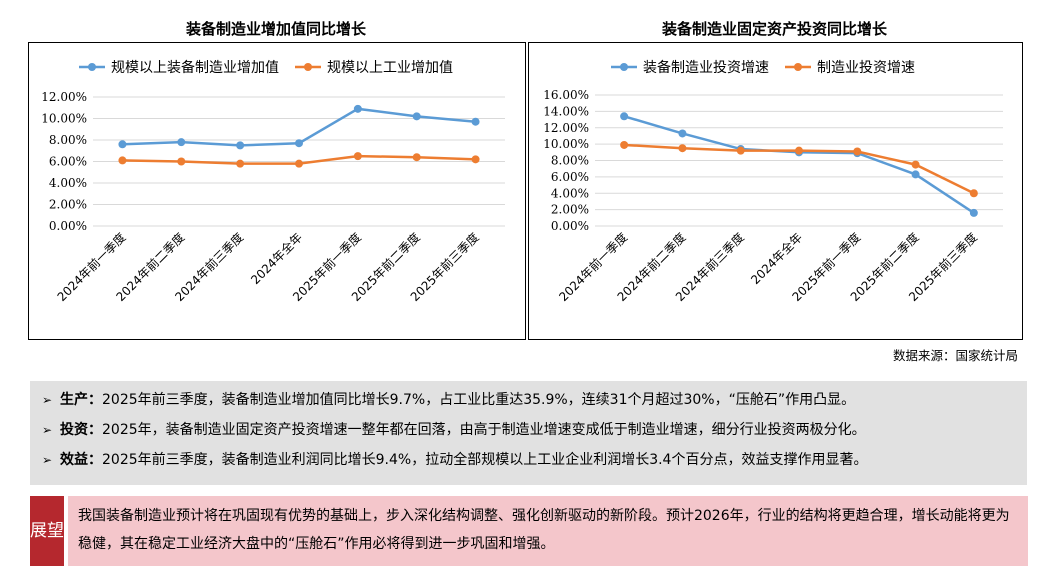 This screenshot has height=579, width=1056. What do you see at coordinates (706, 67) in the screenshot?
I see `legend-label: 装备制造业投资增速` at bounding box center [706, 67].